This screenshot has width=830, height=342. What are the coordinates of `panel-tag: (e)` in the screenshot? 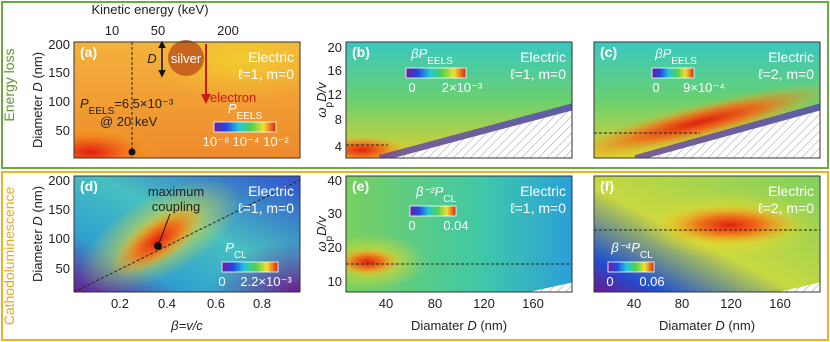 It's located at (360, 186).